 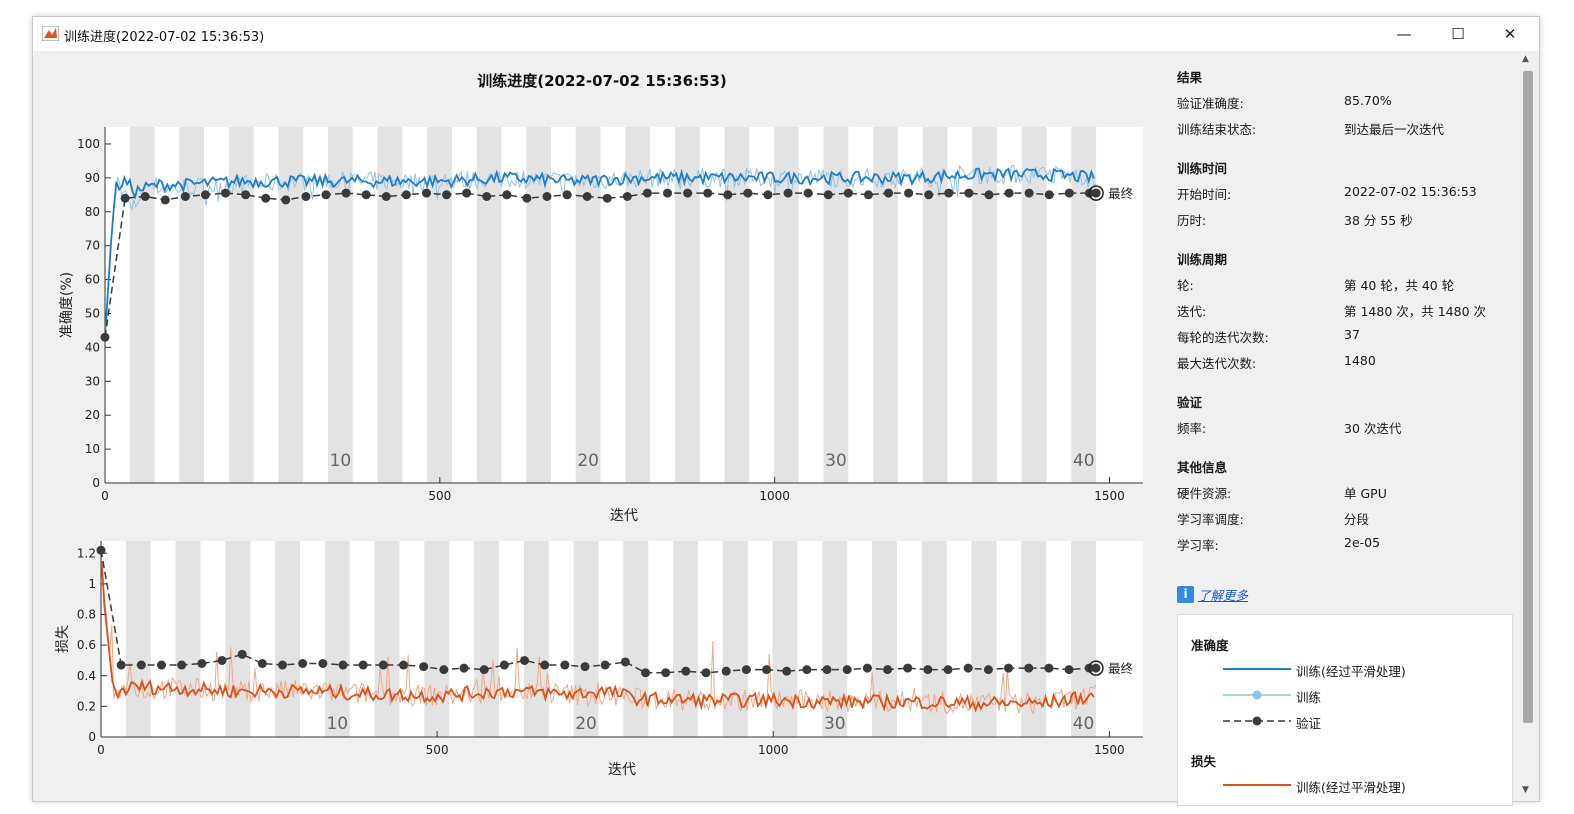 I want to click on title-bar: 训练进度(2022-07-02 15:36:53) — ☐ ✕, so click(x=786, y=34).